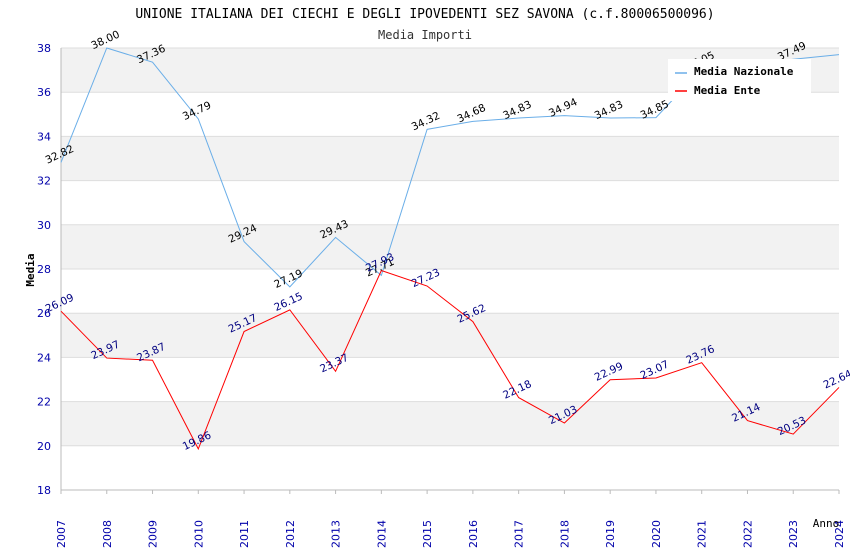 The image size is (850, 550). Describe the element at coordinates (381, 534) in the screenshot. I see `x-tick-label: 2014` at that location.